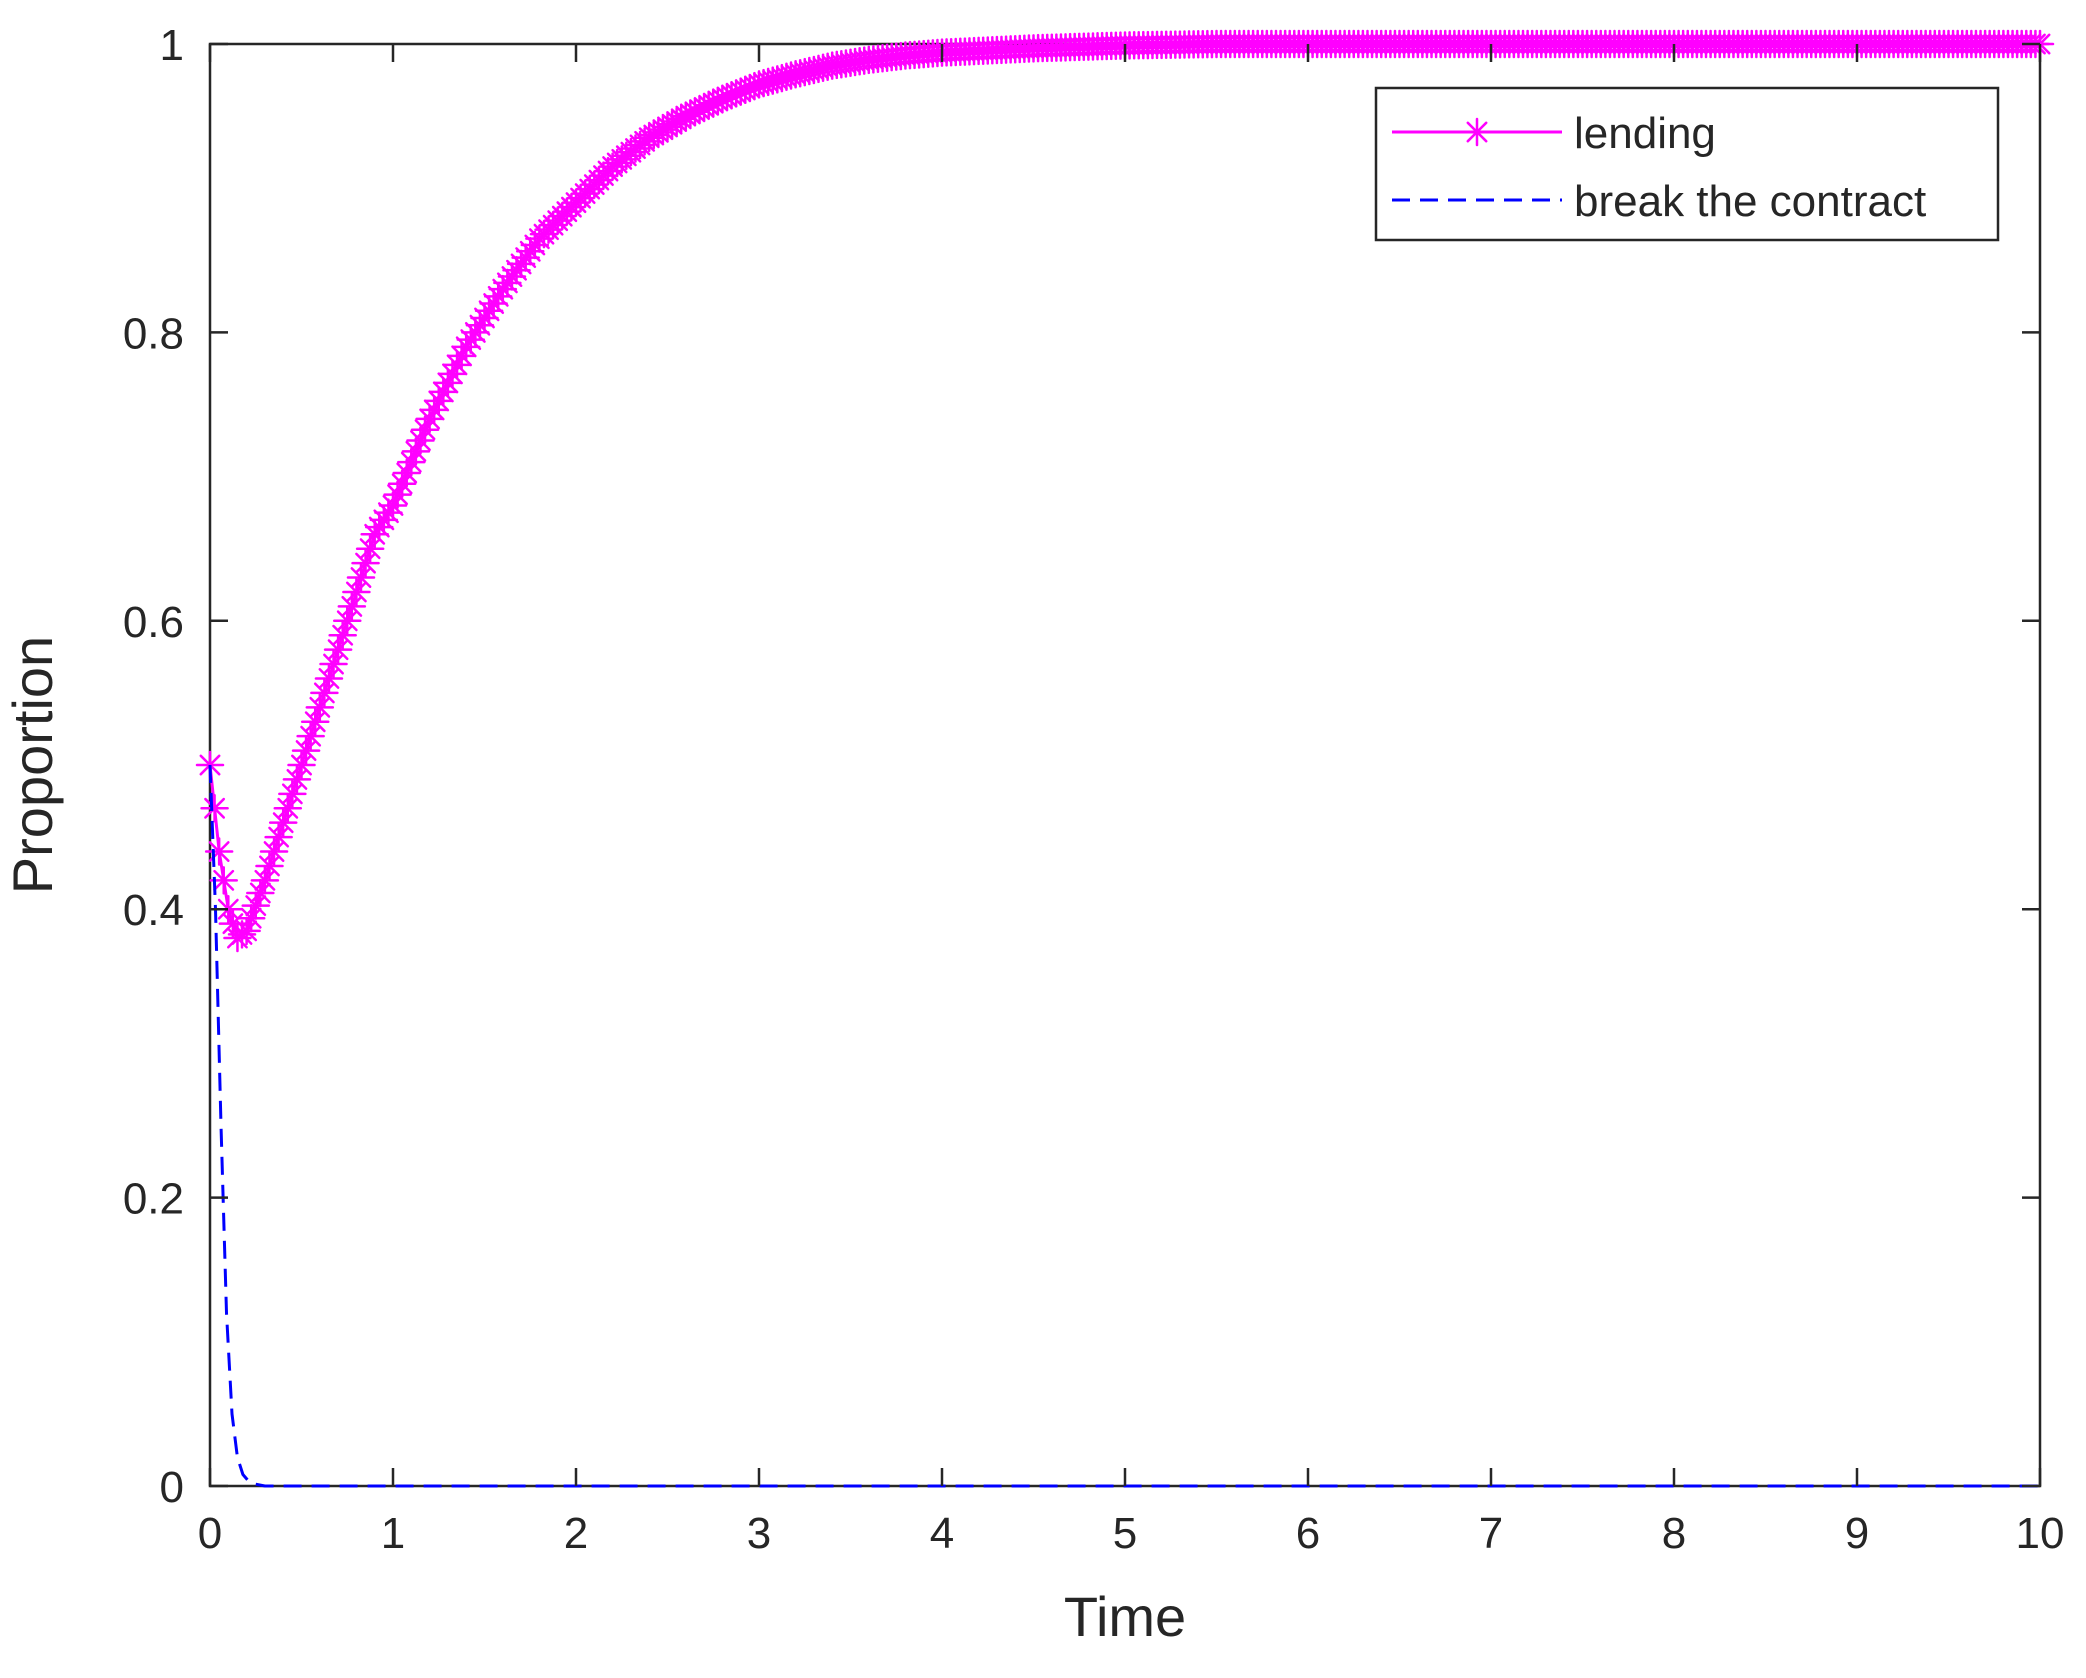 The width and height of the screenshot is (2086, 1678). I want to click on x-tick-label: 1, so click(393, 1533).